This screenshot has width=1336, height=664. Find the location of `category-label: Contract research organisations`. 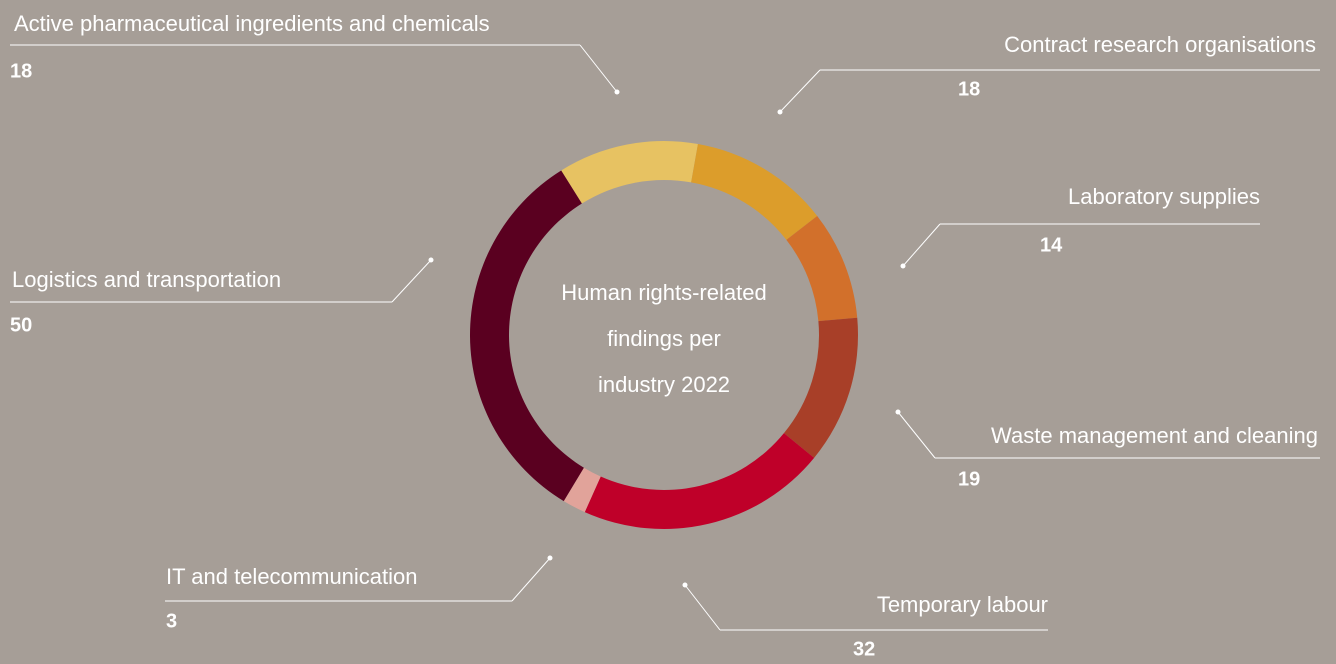

category-label: Contract research organisations is located at coordinates (1160, 44).